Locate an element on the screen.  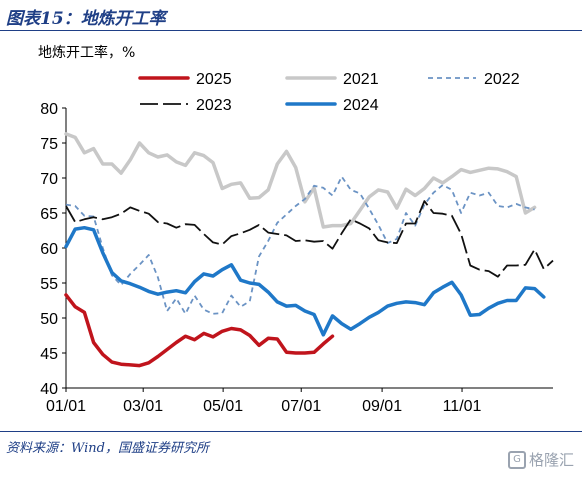
source-rule is located at coordinates (291, 431).